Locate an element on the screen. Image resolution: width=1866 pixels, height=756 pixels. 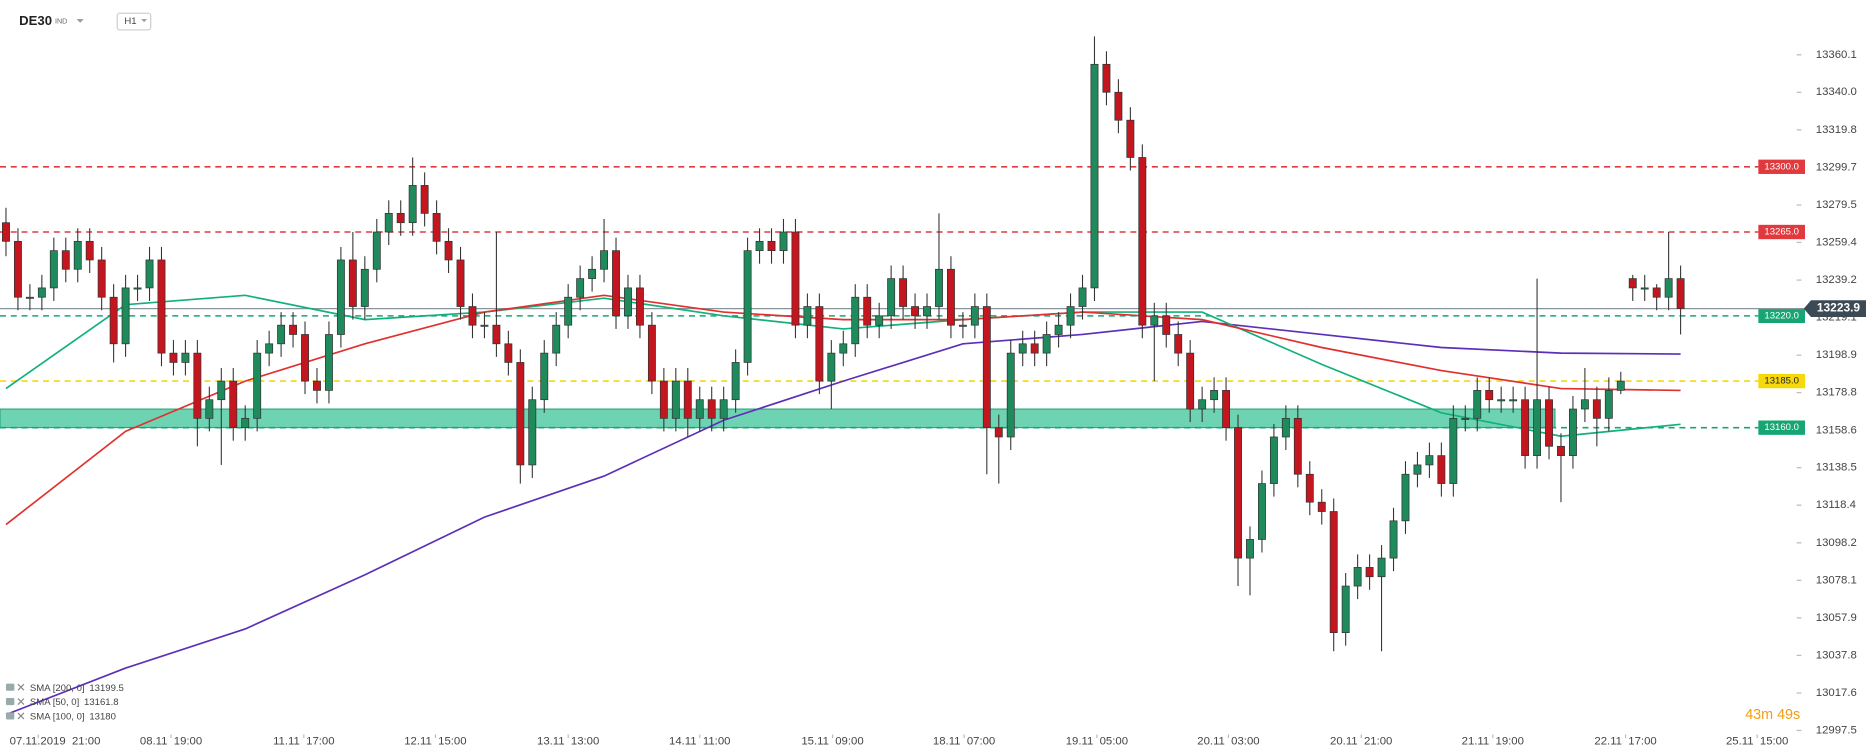
legend-entry: SMA [200, 0] 13199.5 is located at coordinates (77, 687).